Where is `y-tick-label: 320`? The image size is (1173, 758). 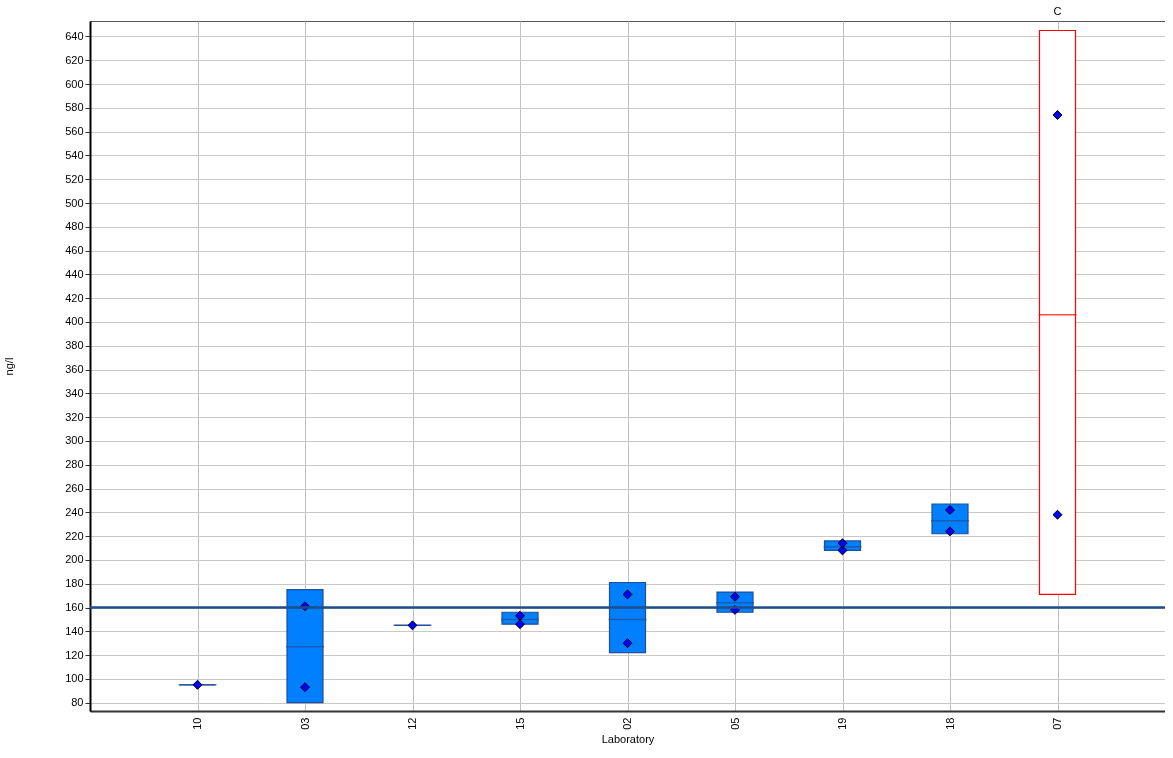 y-tick-label: 320 is located at coordinates (74, 416).